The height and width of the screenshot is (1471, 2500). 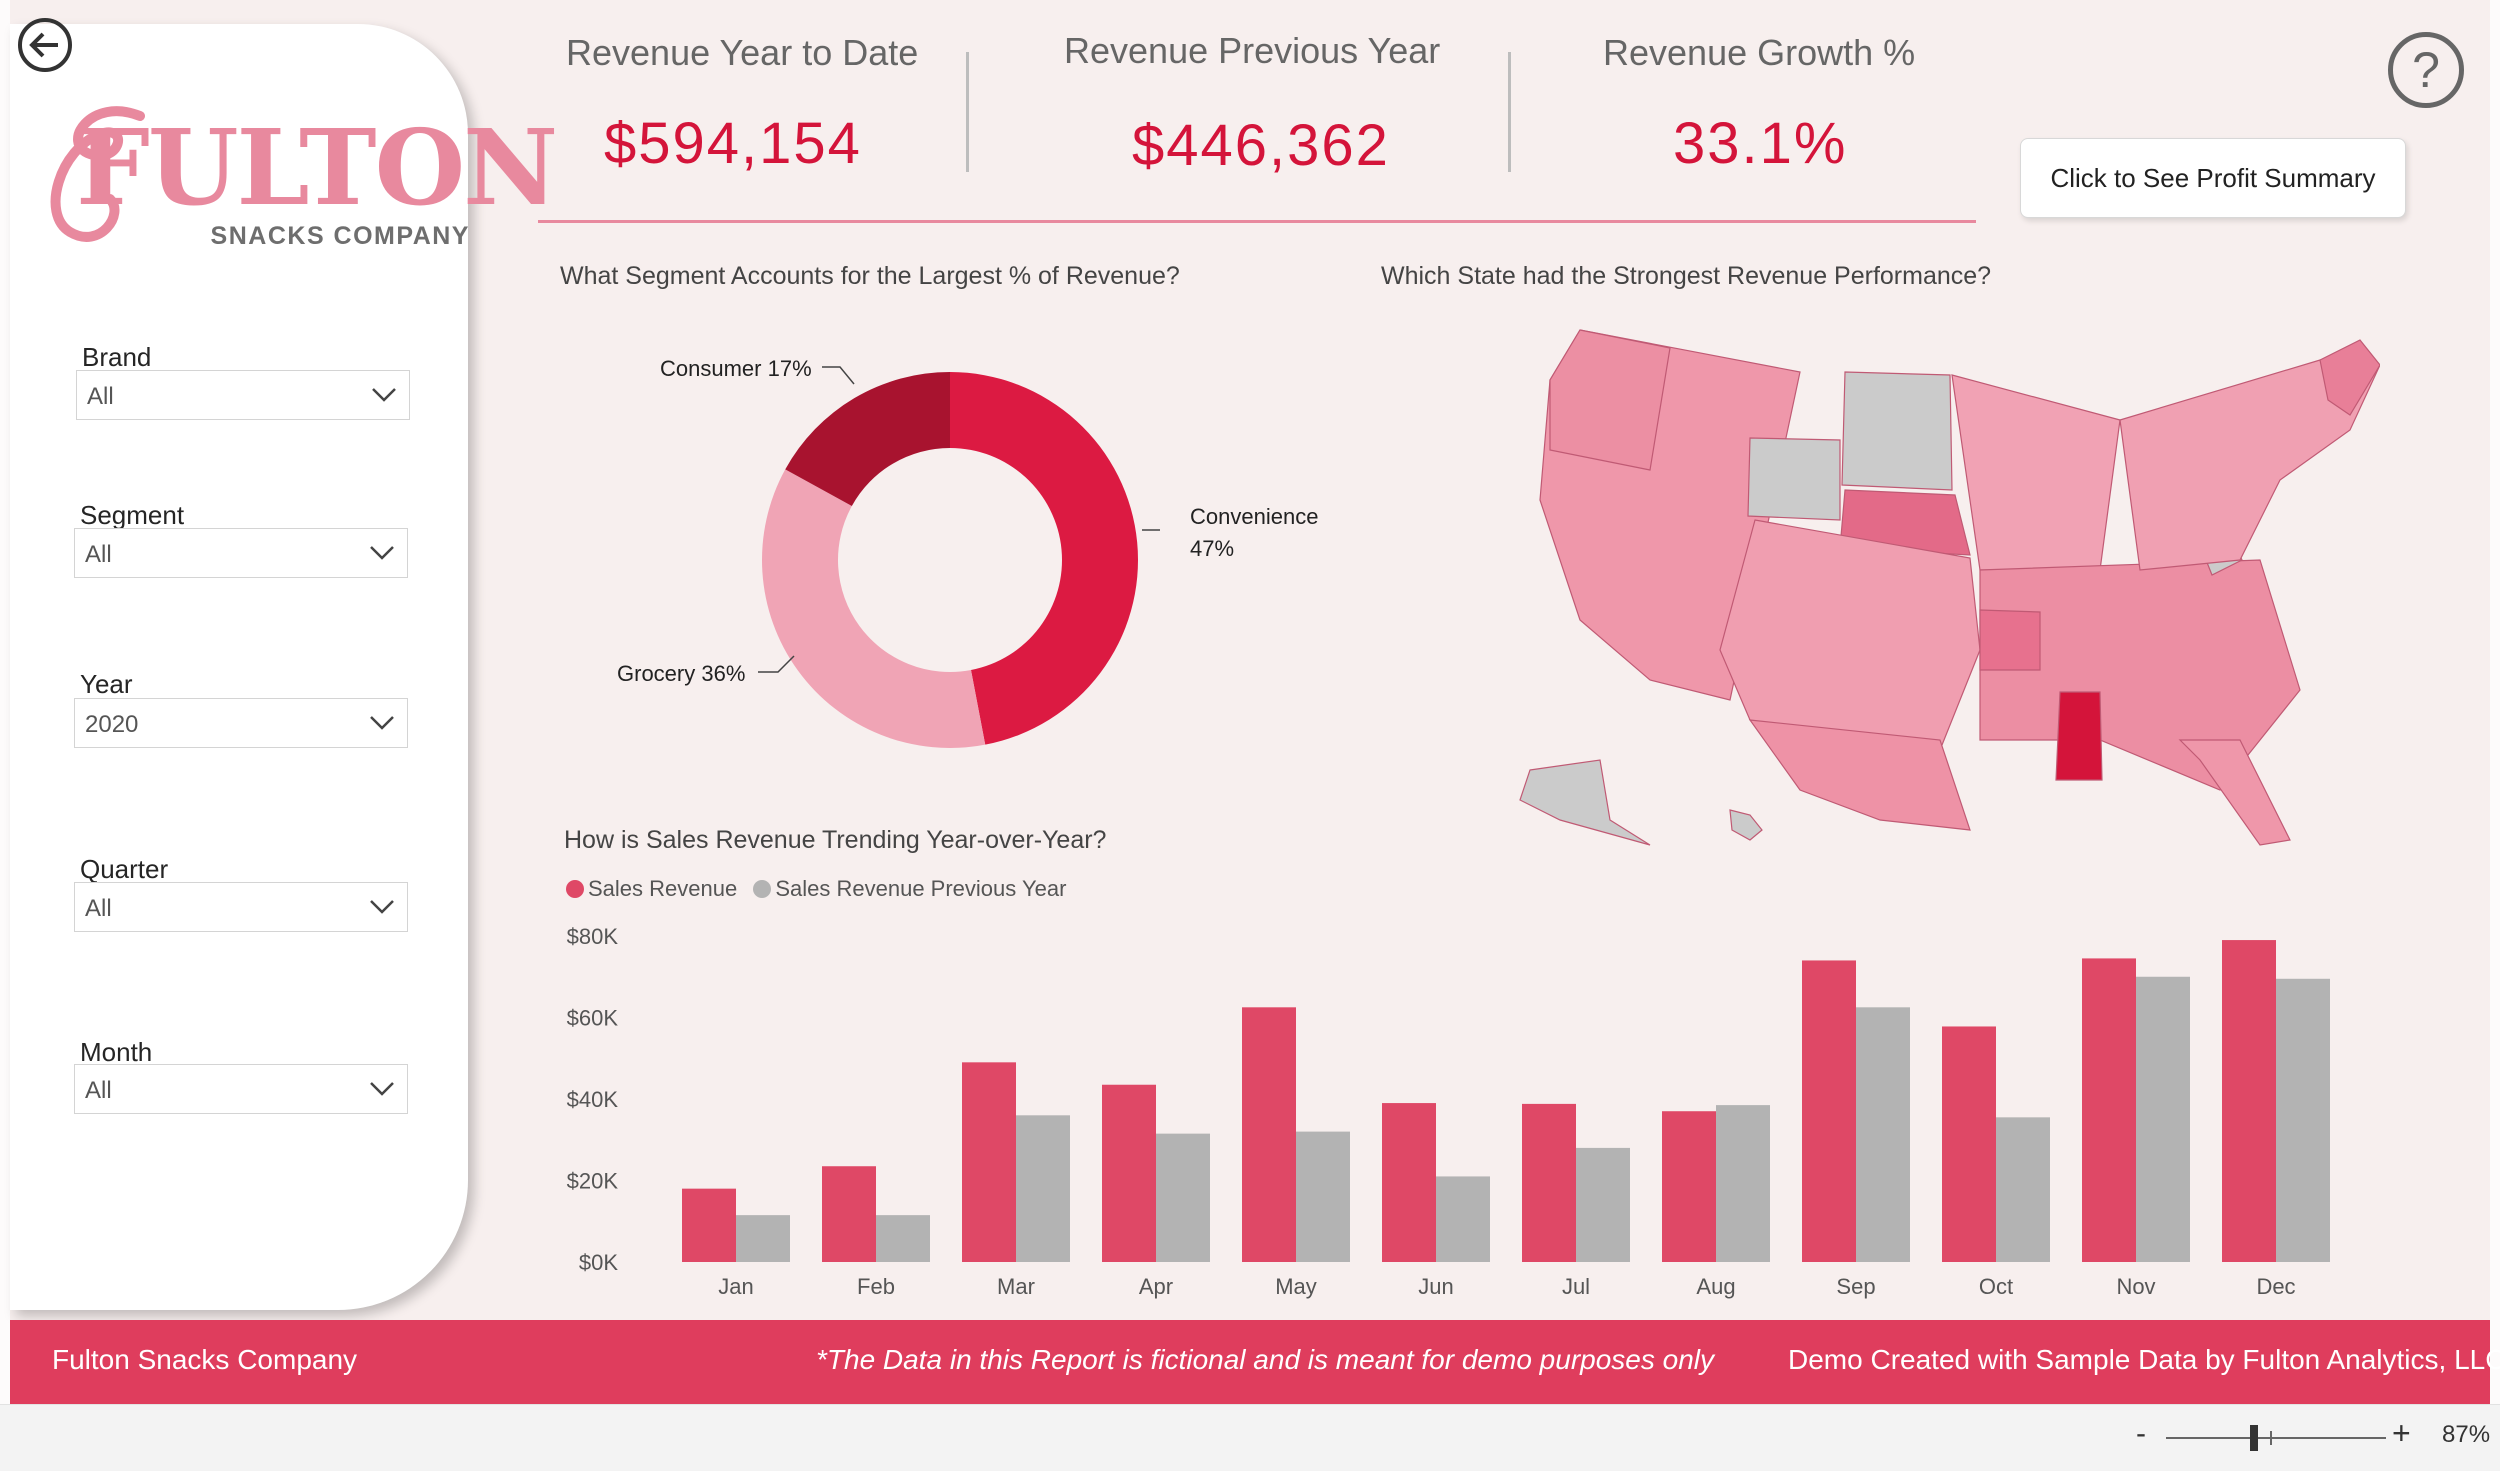 I want to click on bar-jan-previous, so click(x=763, y=1238).